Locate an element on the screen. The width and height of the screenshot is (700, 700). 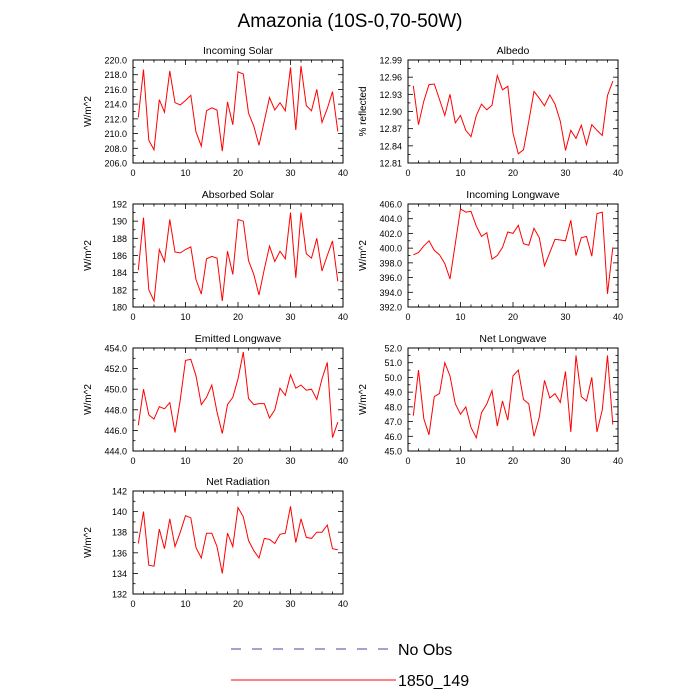
albedo-ytick-label: 12.84 is located at coordinates (390, 146).